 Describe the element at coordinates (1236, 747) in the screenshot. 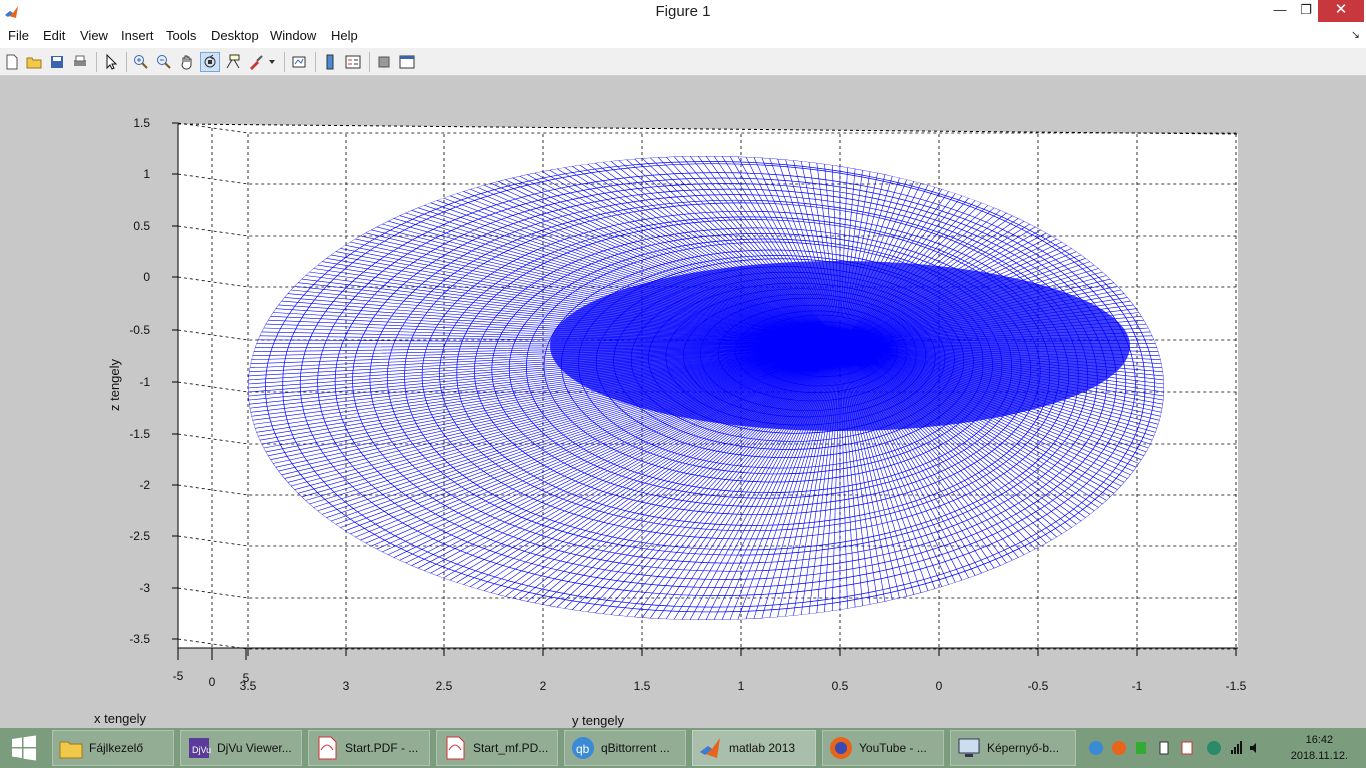

I see `signal-tray-icon` at that location.